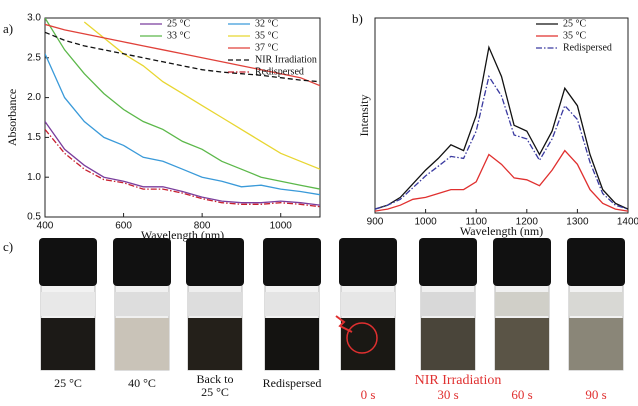 The width and height of the screenshot is (638, 406). Describe the element at coordinates (375, 222) in the screenshot. I see `x-tick-label: 900` at that location.